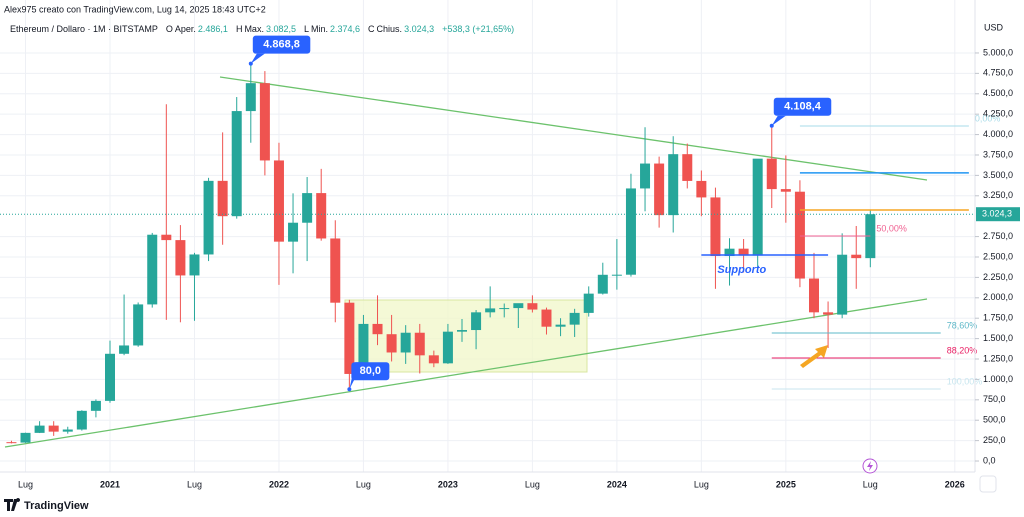 The height and width of the screenshot is (517, 1024). Describe the element at coordinates (306, 29) in the screenshot. I see `ohlc-key: L` at that location.